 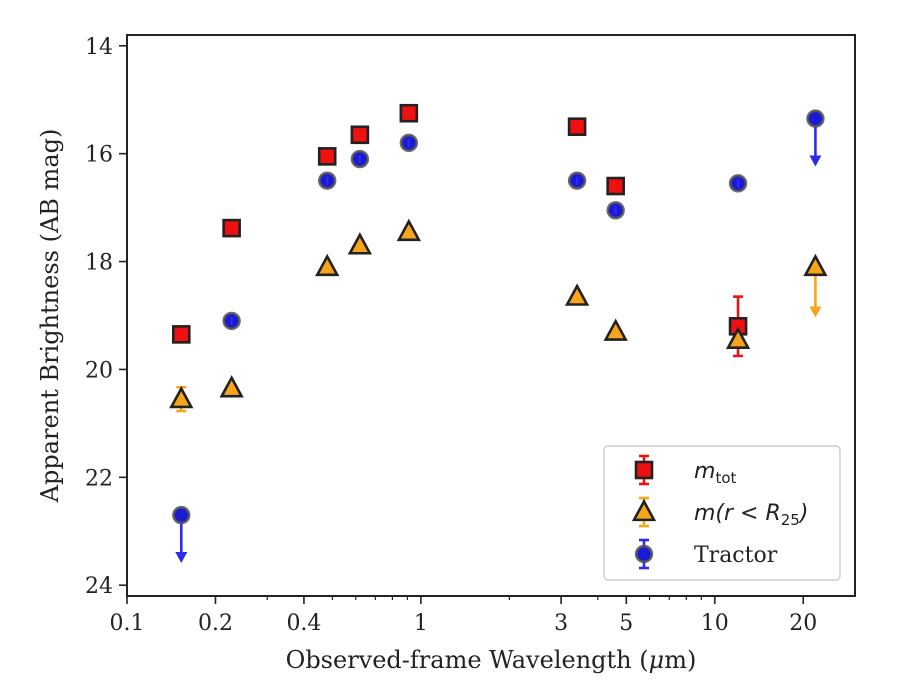 What do you see at coordinates (303, 623) in the screenshot?
I see `x-tick-label-2: 0.4` at bounding box center [303, 623].